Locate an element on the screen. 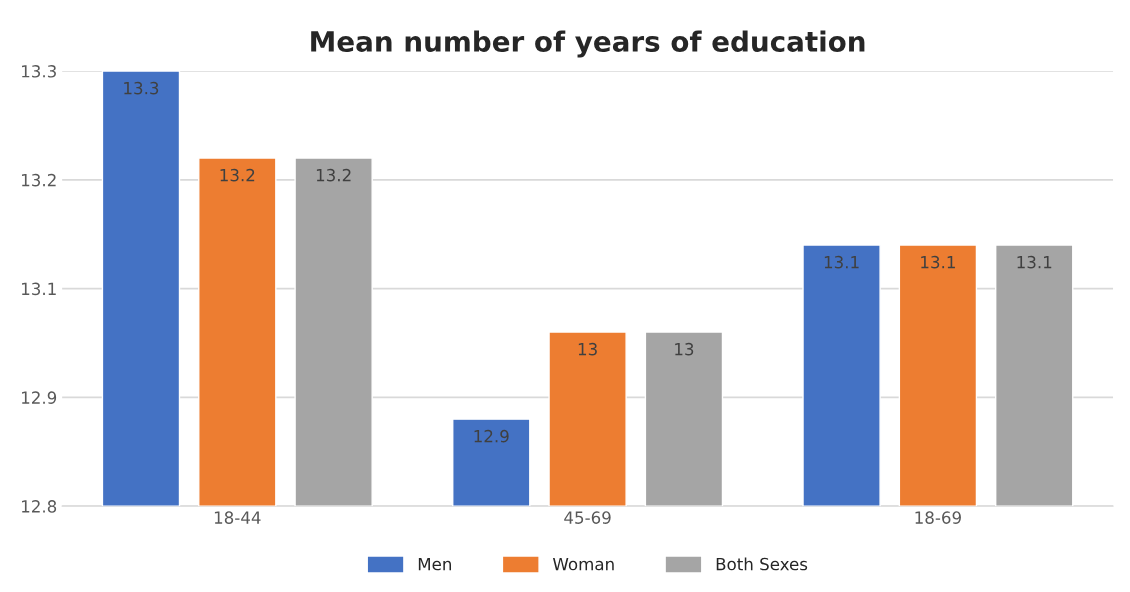 This screenshot has width=1130, height=592. y-tick-label: 13.1 is located at coordinates (39, 289).